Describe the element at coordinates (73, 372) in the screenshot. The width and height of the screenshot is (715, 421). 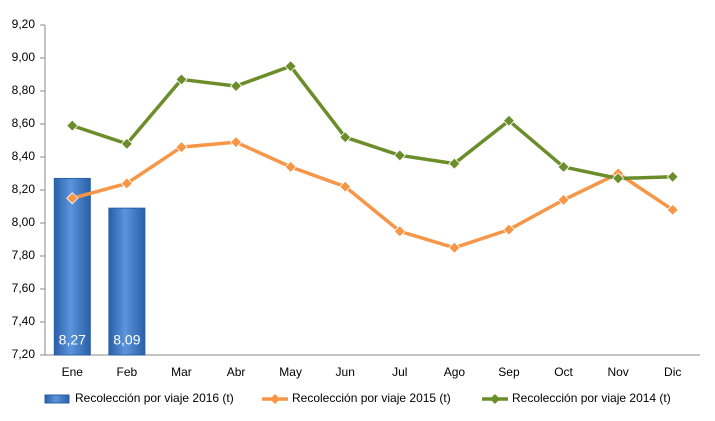
I see `x-tick-label: Ene` at that location.